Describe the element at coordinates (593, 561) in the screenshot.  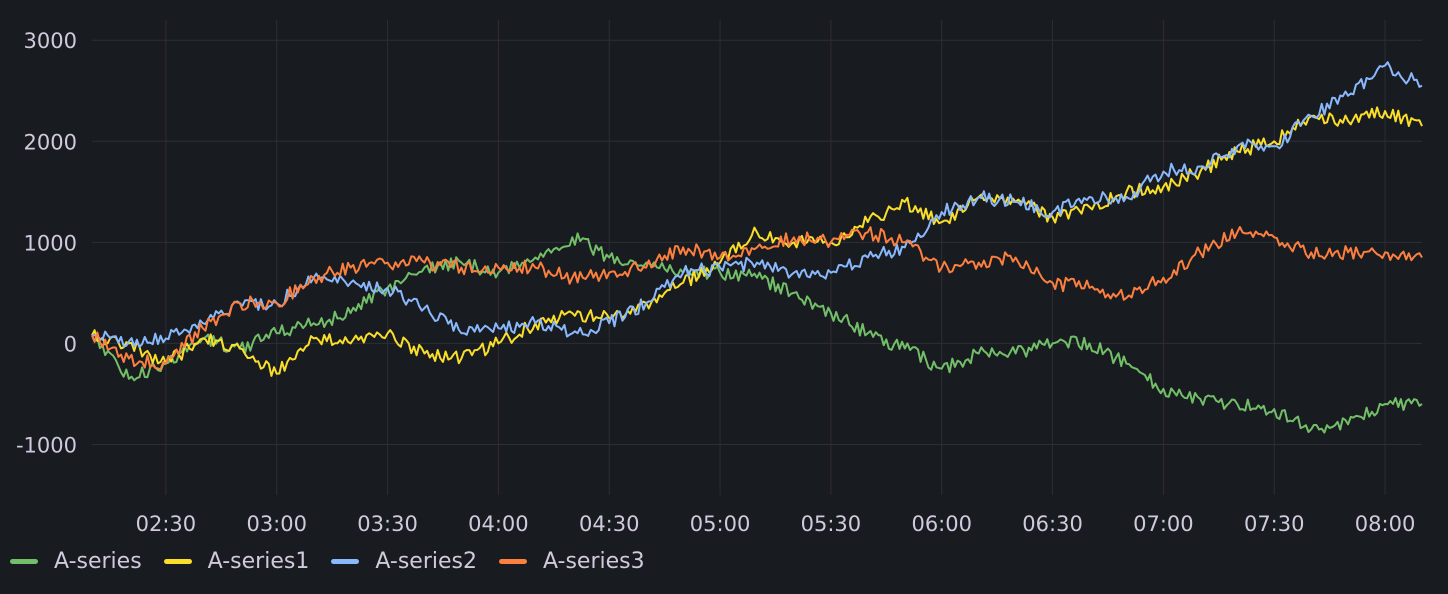
I see `legend-label: A-series3` at that location.